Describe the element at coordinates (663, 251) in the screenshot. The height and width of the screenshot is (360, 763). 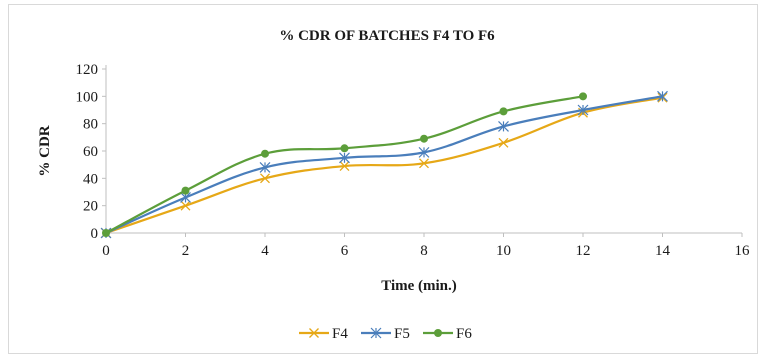
I see `x-tick-label: 14` at that location.